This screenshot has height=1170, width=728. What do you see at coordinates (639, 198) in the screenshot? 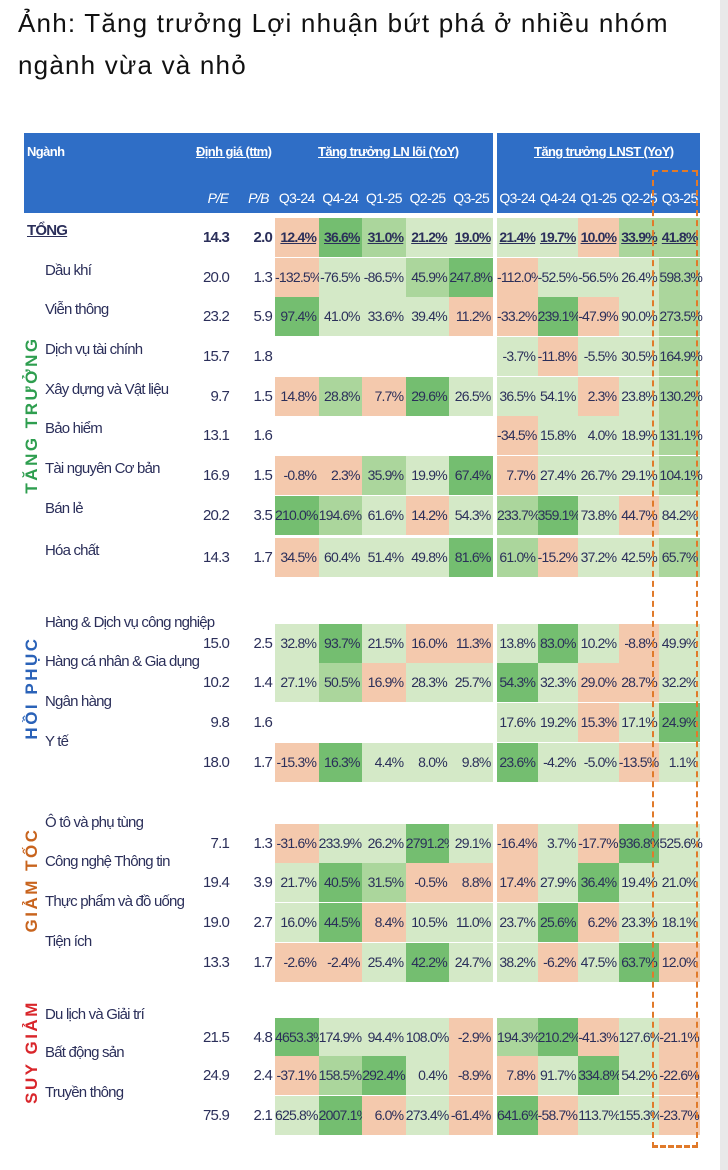
I see `header-quarter-st-3: Q2-25` at bounding box center [639, 198].